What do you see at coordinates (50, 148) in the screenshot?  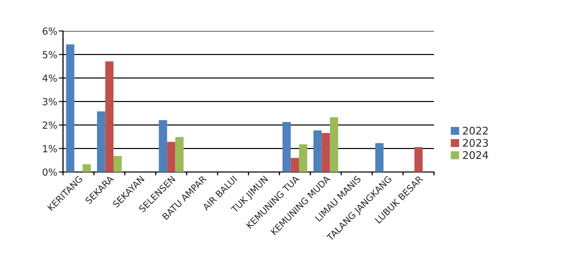 I see `y-tick-label: 1%` at bounding box center [50, 148].